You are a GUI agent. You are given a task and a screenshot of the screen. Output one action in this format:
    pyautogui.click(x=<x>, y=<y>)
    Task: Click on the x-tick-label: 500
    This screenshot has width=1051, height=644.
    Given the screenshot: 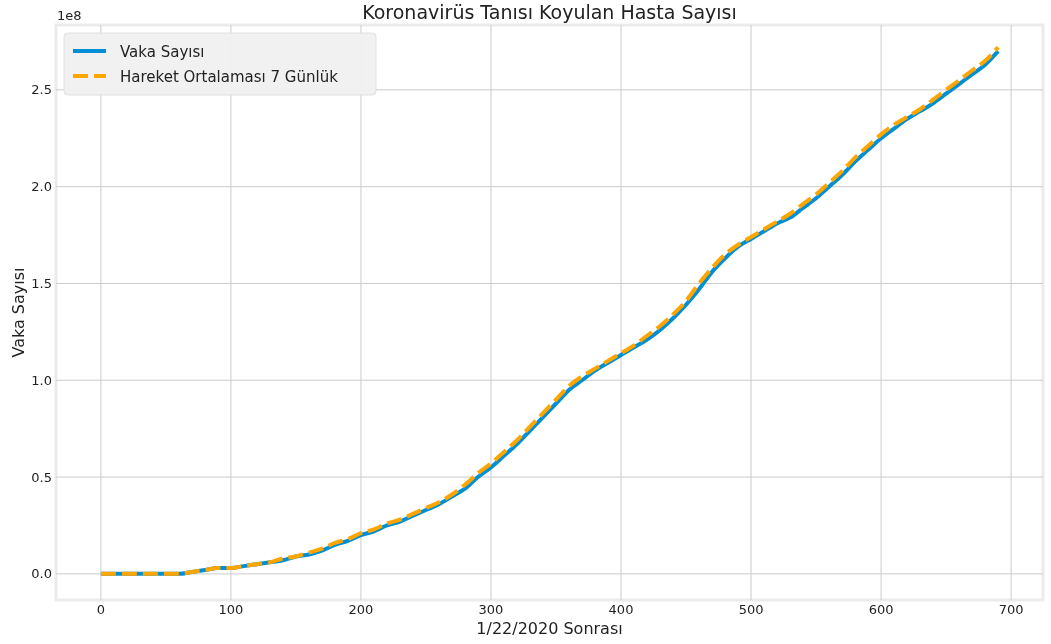 What is the action you would take?
    pyautogui.click(x=751, y=609)
    